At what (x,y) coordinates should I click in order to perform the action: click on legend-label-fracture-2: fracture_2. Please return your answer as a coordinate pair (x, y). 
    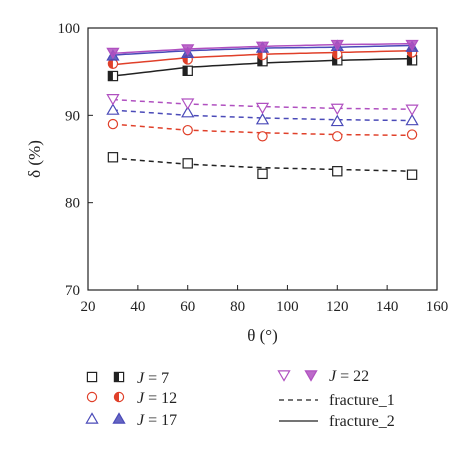
    Looking at the image, I should click on (362, 421).